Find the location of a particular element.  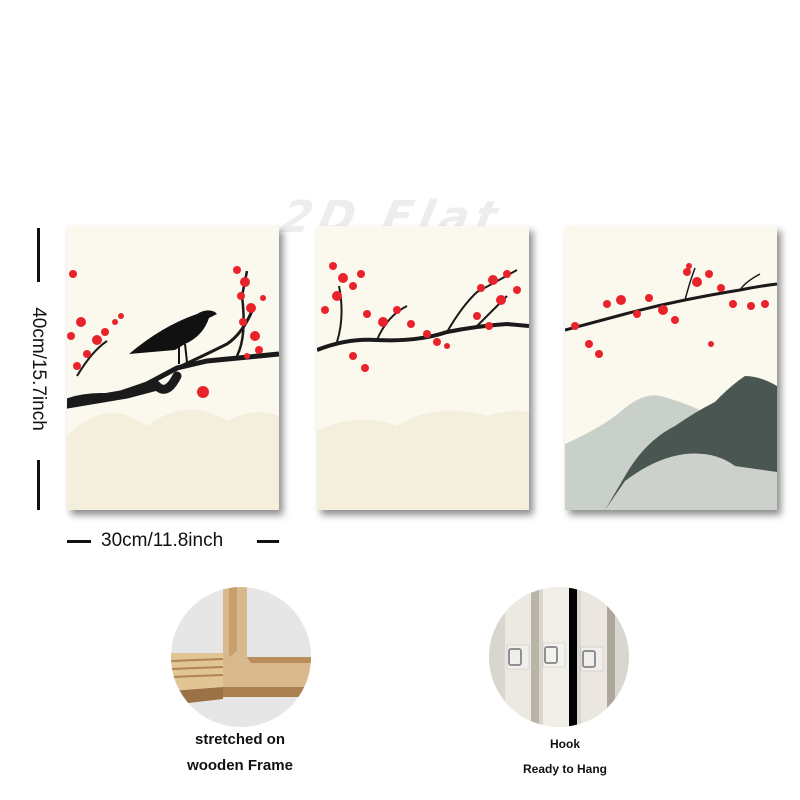

crow-icon is located at coordinates (173, 337).